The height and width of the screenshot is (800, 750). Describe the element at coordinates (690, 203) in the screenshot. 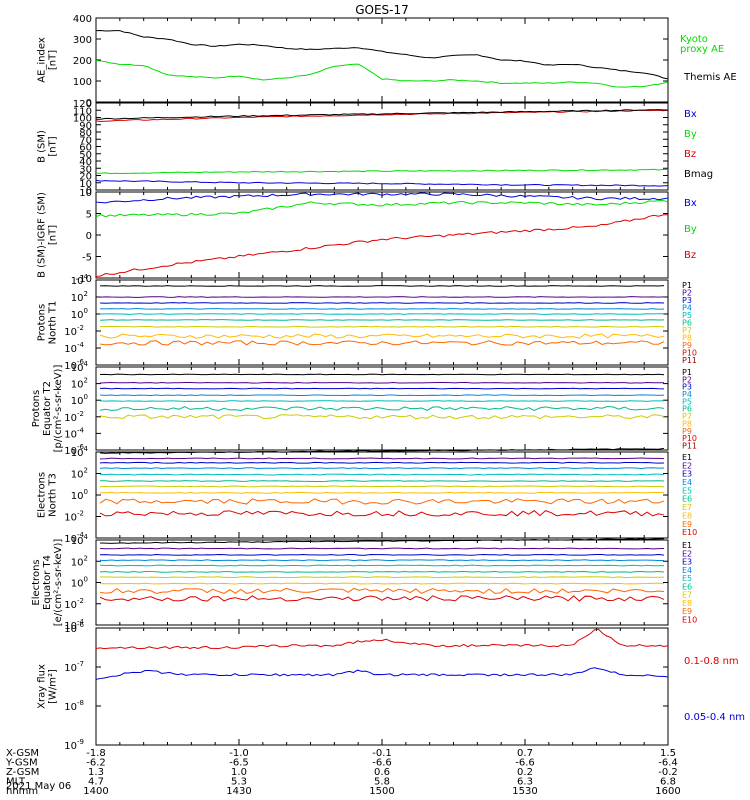

I see `legend-entry-bx: Bx` at that location.